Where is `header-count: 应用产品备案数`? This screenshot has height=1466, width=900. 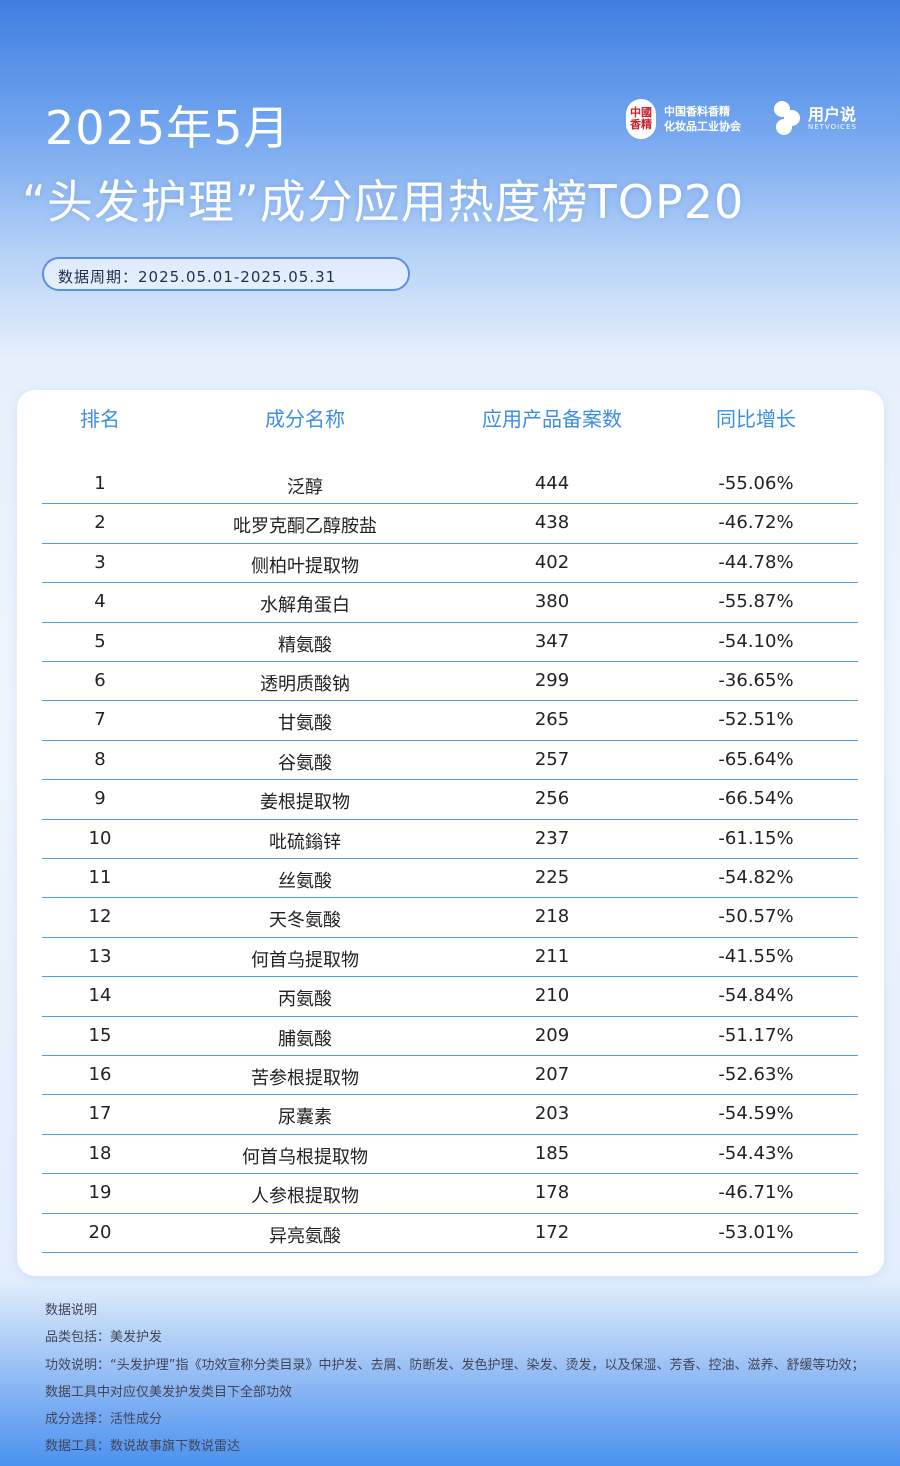
header-count: 应用产品备案数 is located at coordinates (552, 419).